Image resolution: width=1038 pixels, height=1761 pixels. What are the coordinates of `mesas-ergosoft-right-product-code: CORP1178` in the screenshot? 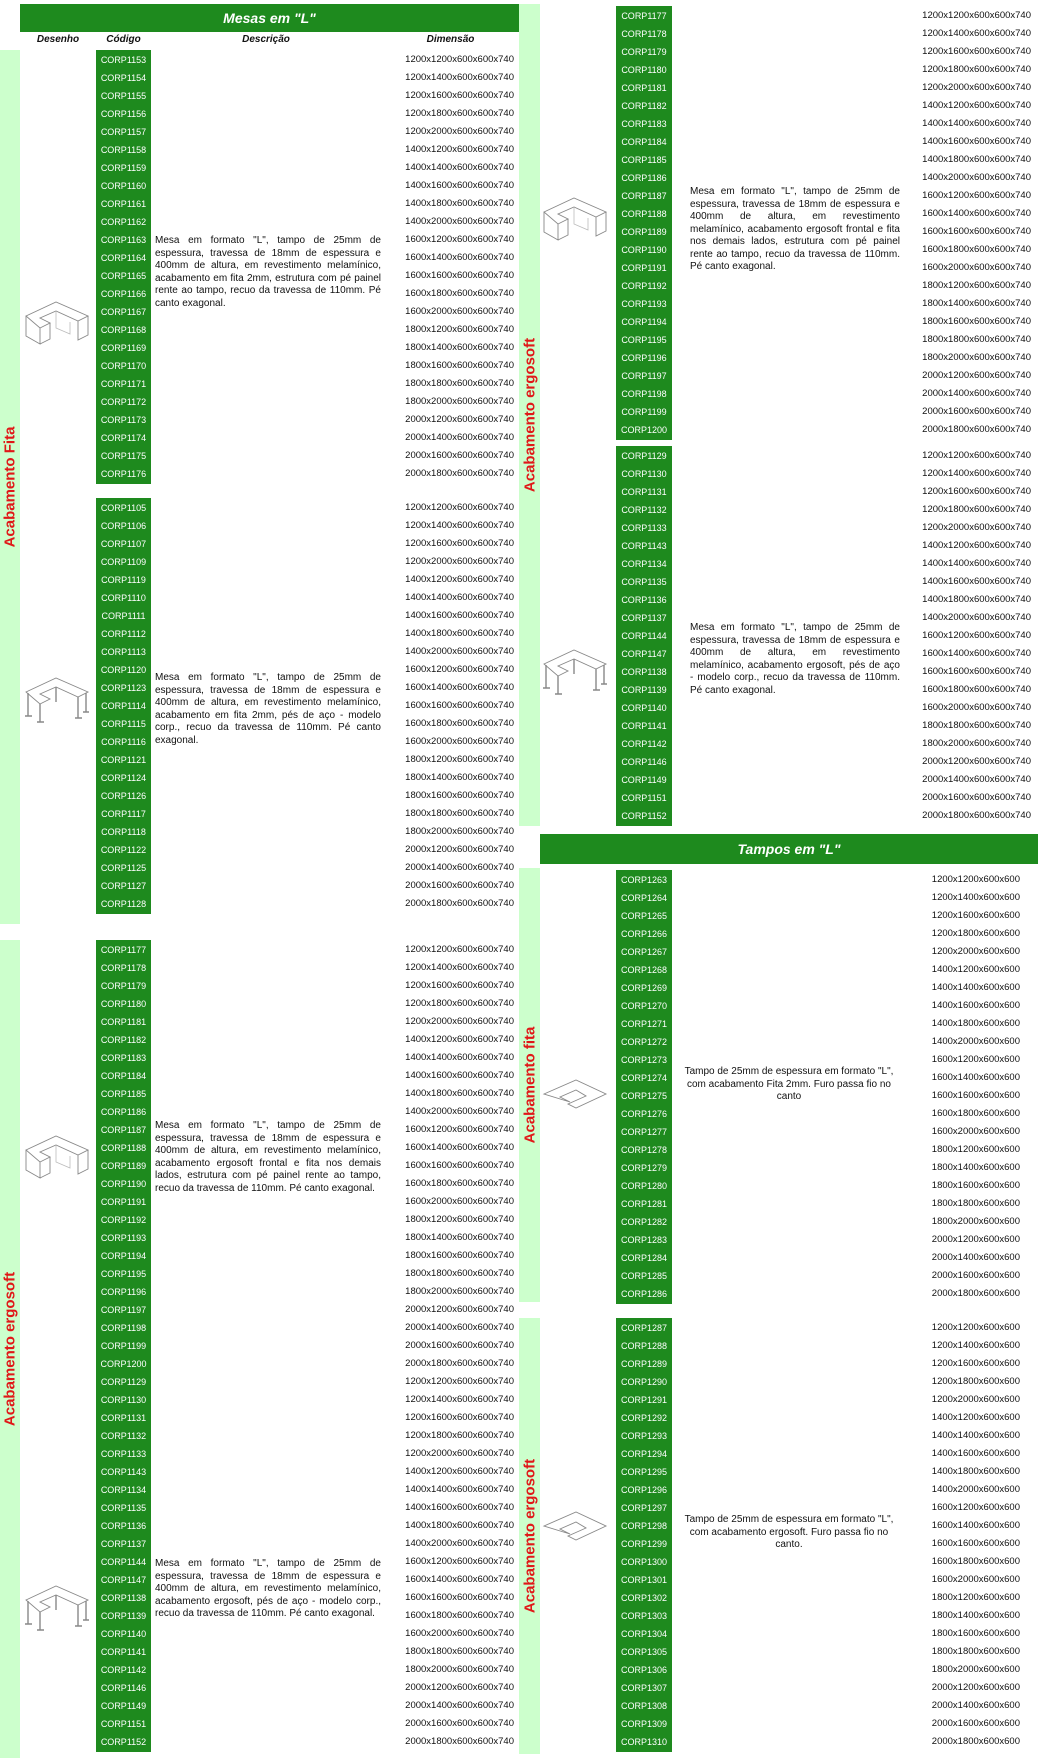 It's located at (644, 34).